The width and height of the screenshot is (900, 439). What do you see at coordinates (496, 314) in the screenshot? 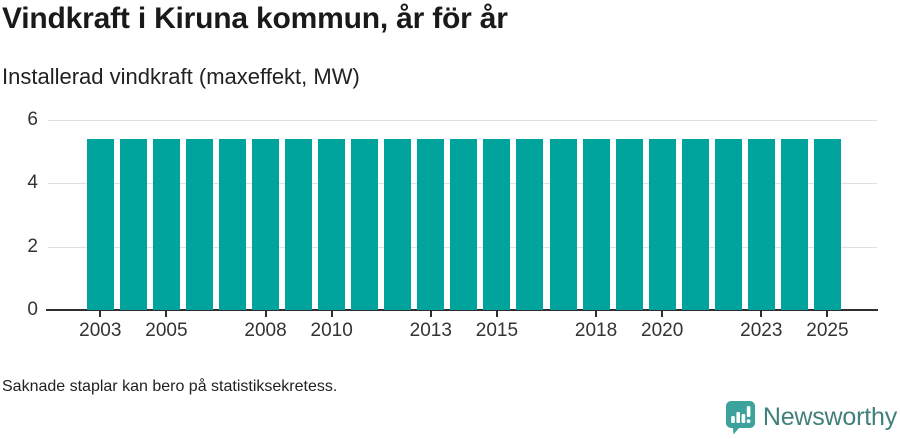
I see `x-tick-2015` at bounding box center [496, 314].